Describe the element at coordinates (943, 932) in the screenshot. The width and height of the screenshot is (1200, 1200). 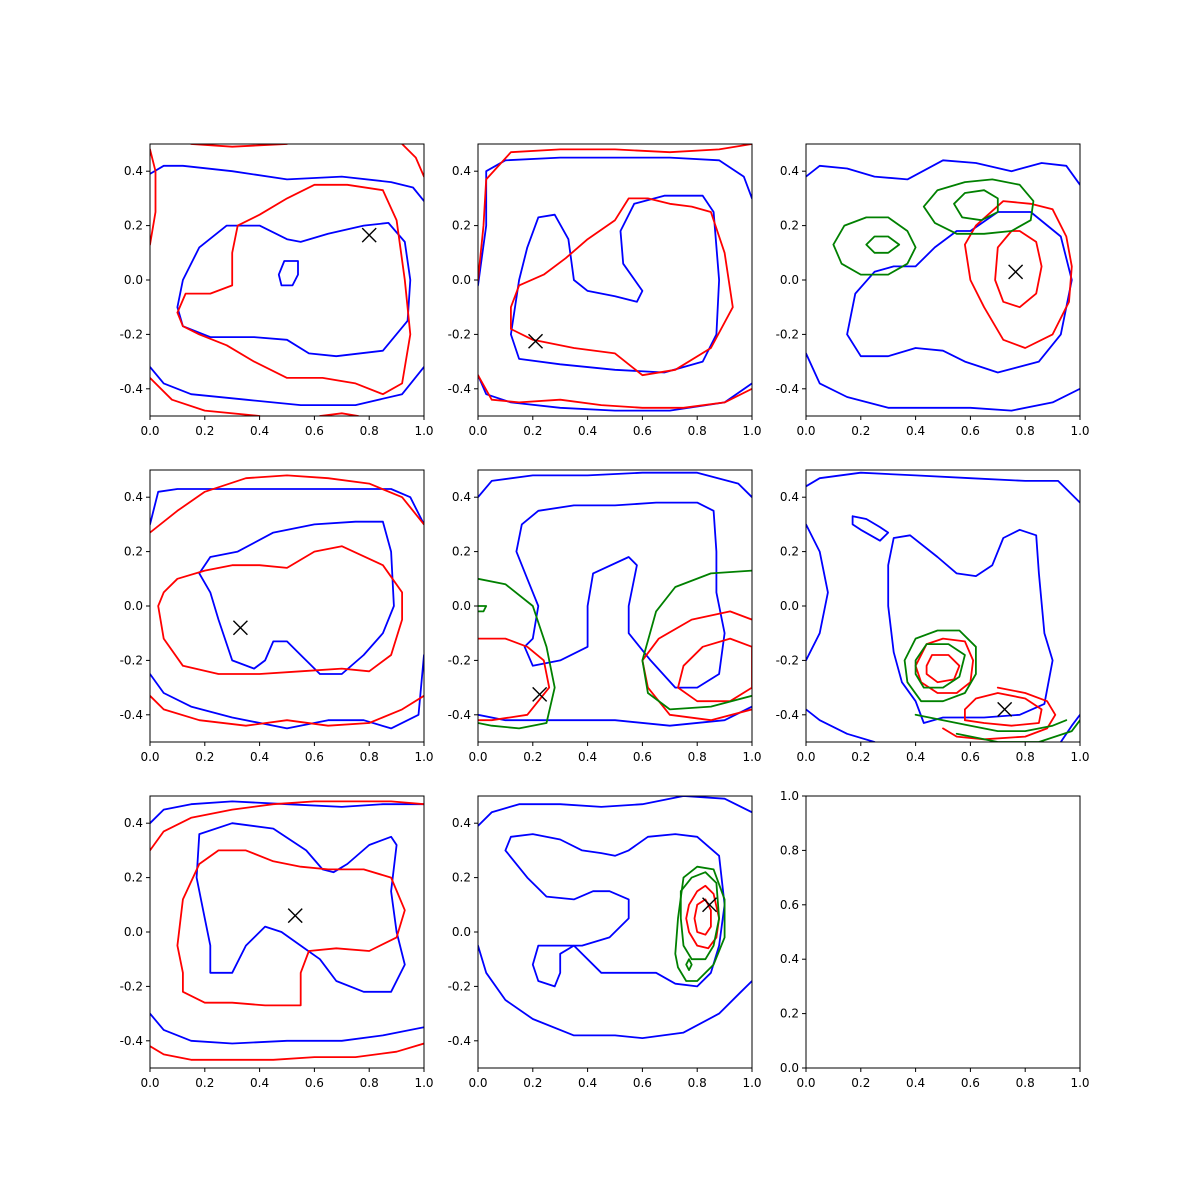
I see `axes-frame` at that location.